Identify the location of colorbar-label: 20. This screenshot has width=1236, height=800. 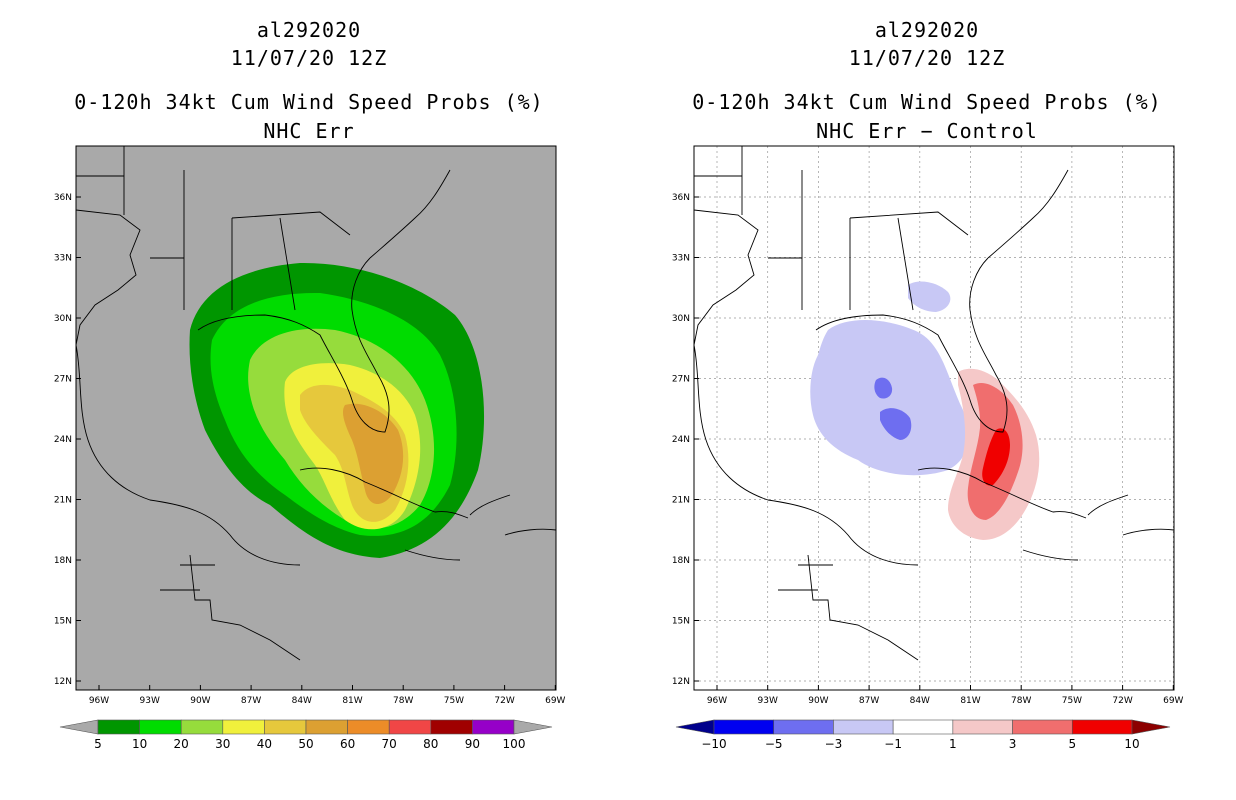
(181, 744).